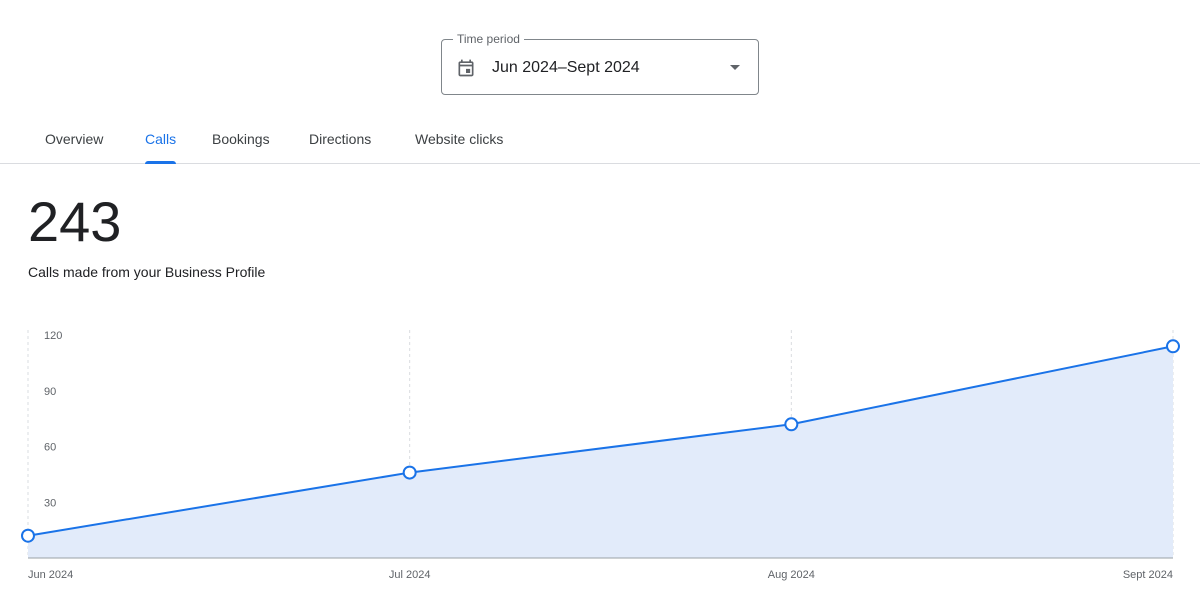  I want to click on time-period-select: Time period Jun 2024–Sept 2024, so click(600, 63).